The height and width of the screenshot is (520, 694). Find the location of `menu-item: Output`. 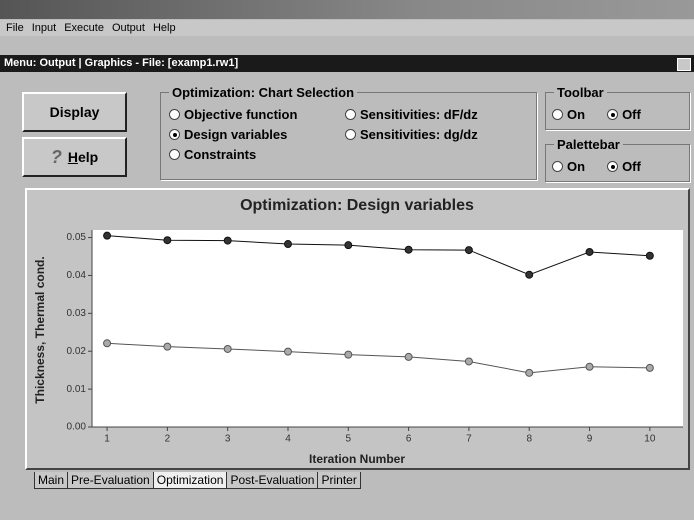

menu-item: Output is located at coordinates (128, 28).